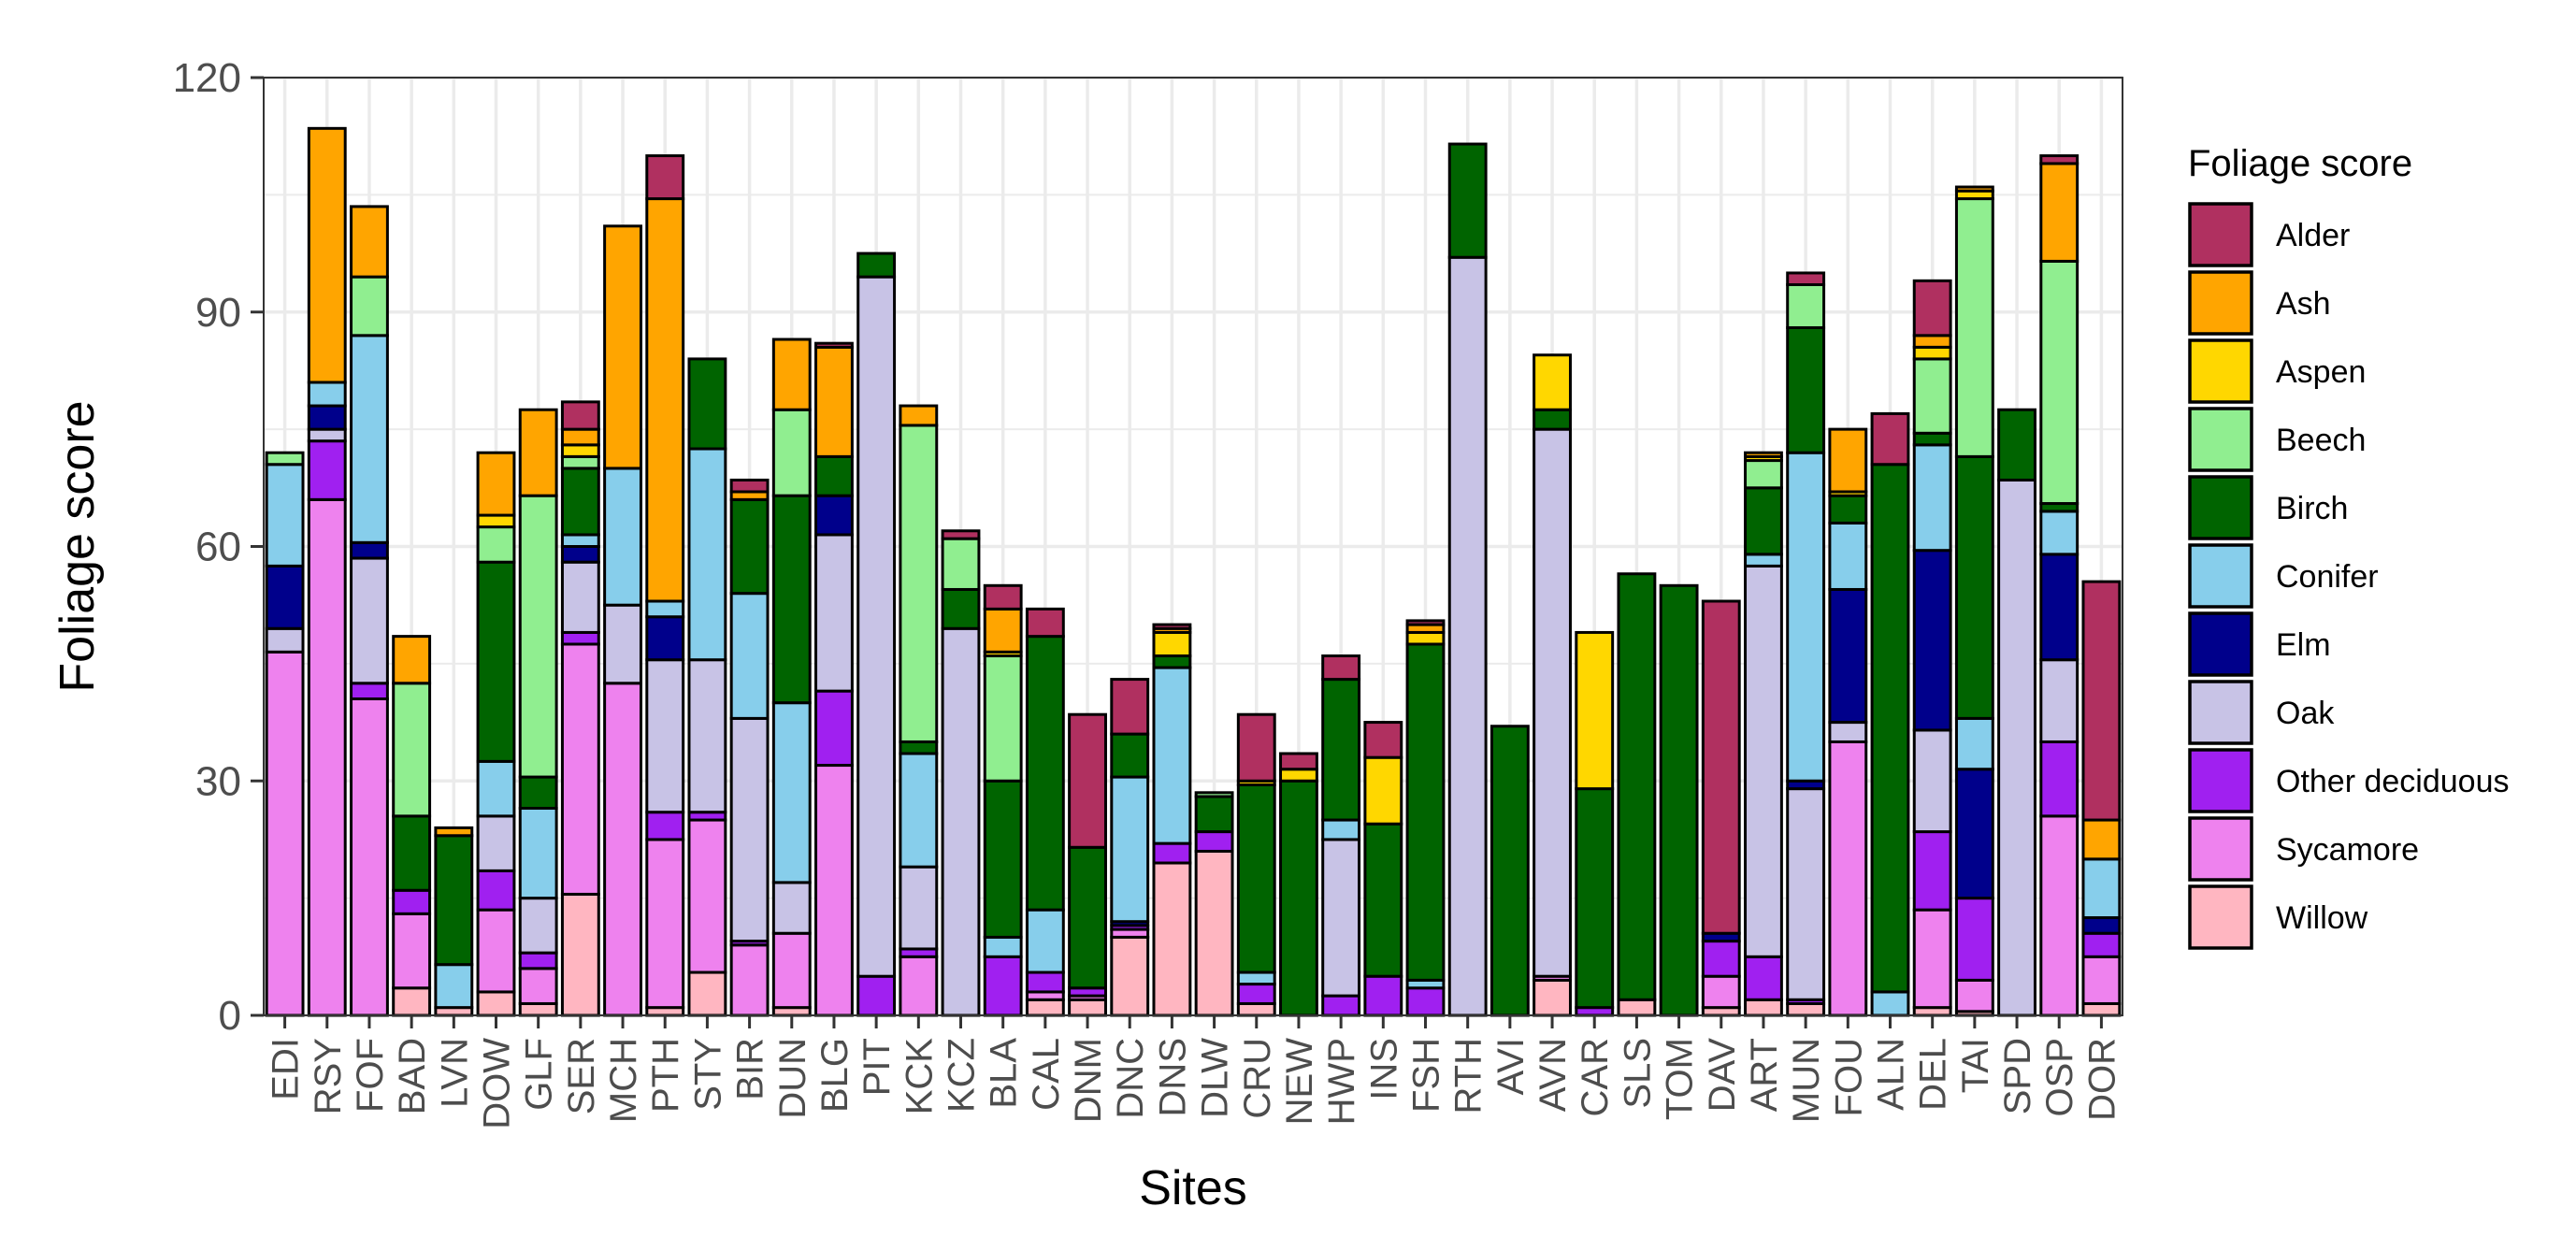 This screenshot has width=2576, height=1236. Describe the element at coordinates (2277, 371) in the screenshot. I see `legend-item-aspen: Aspen` at that location.